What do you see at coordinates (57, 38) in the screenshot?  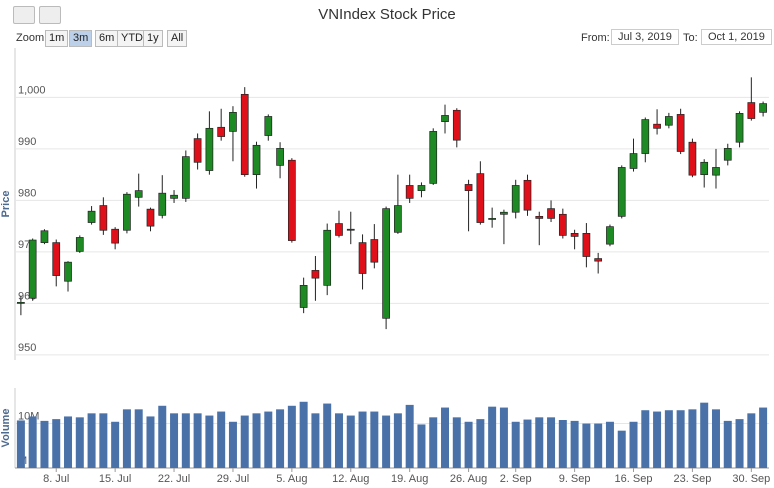 I see `range-button: 1m` at bounding box center [57, 38].